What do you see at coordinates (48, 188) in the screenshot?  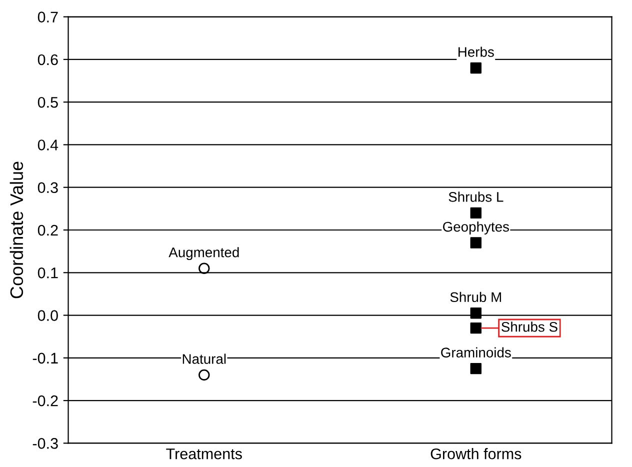 I see `y-tick-label: 0.3` at bounding box center [48, 188].